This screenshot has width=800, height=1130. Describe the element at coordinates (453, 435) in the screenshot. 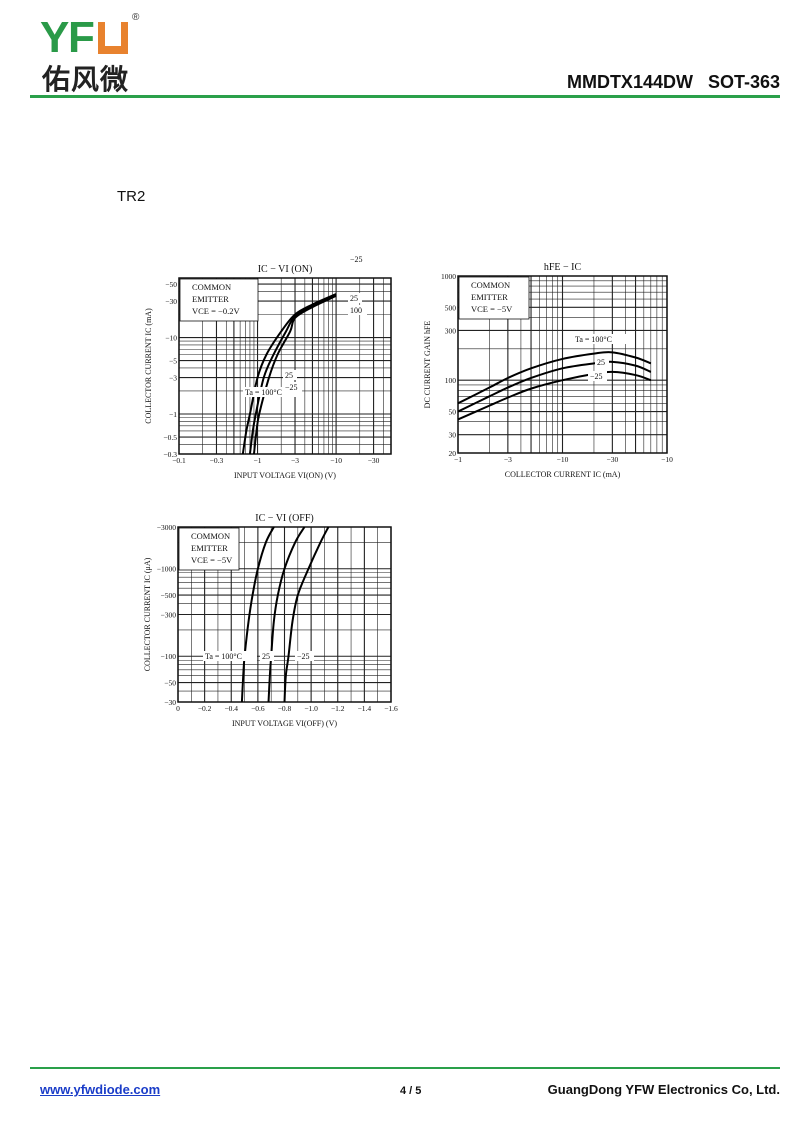

I see `y-tick-label: 30` at that location.